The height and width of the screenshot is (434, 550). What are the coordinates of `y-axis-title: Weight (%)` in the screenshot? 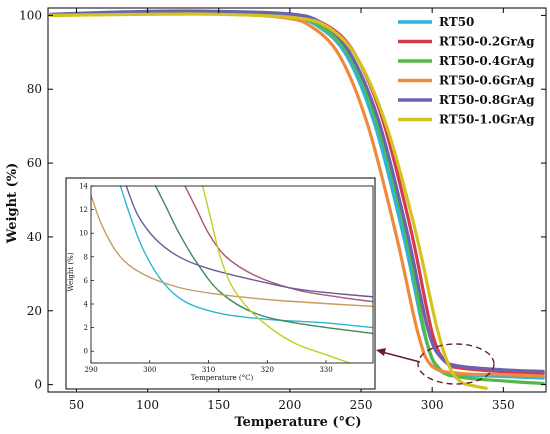 It's located at (12, 203).